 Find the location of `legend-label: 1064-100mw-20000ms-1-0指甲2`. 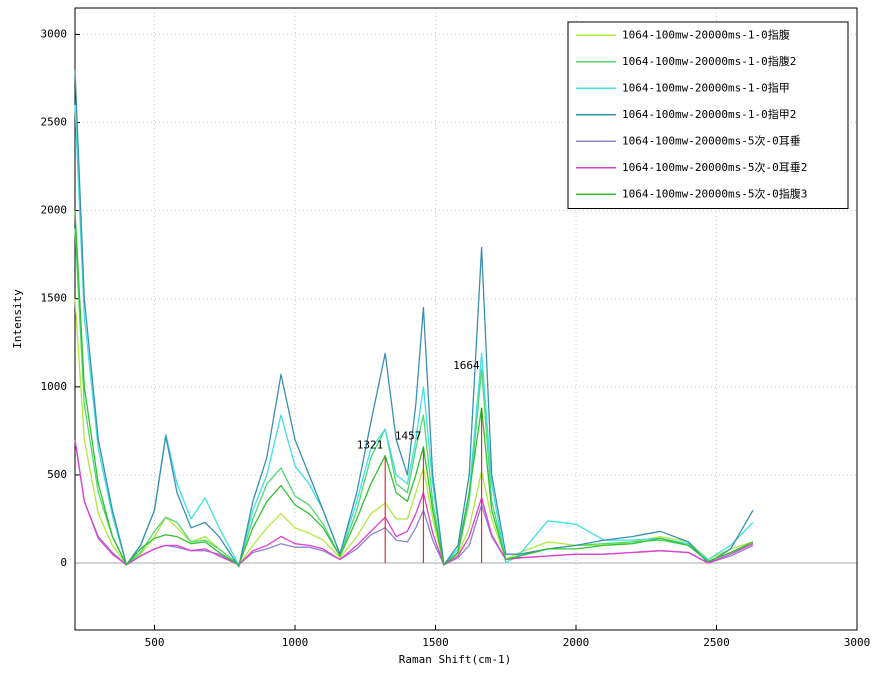

legend-label: 1064-100mw-20000ms-1-0指甲2 is located at coordinates (709, 114).